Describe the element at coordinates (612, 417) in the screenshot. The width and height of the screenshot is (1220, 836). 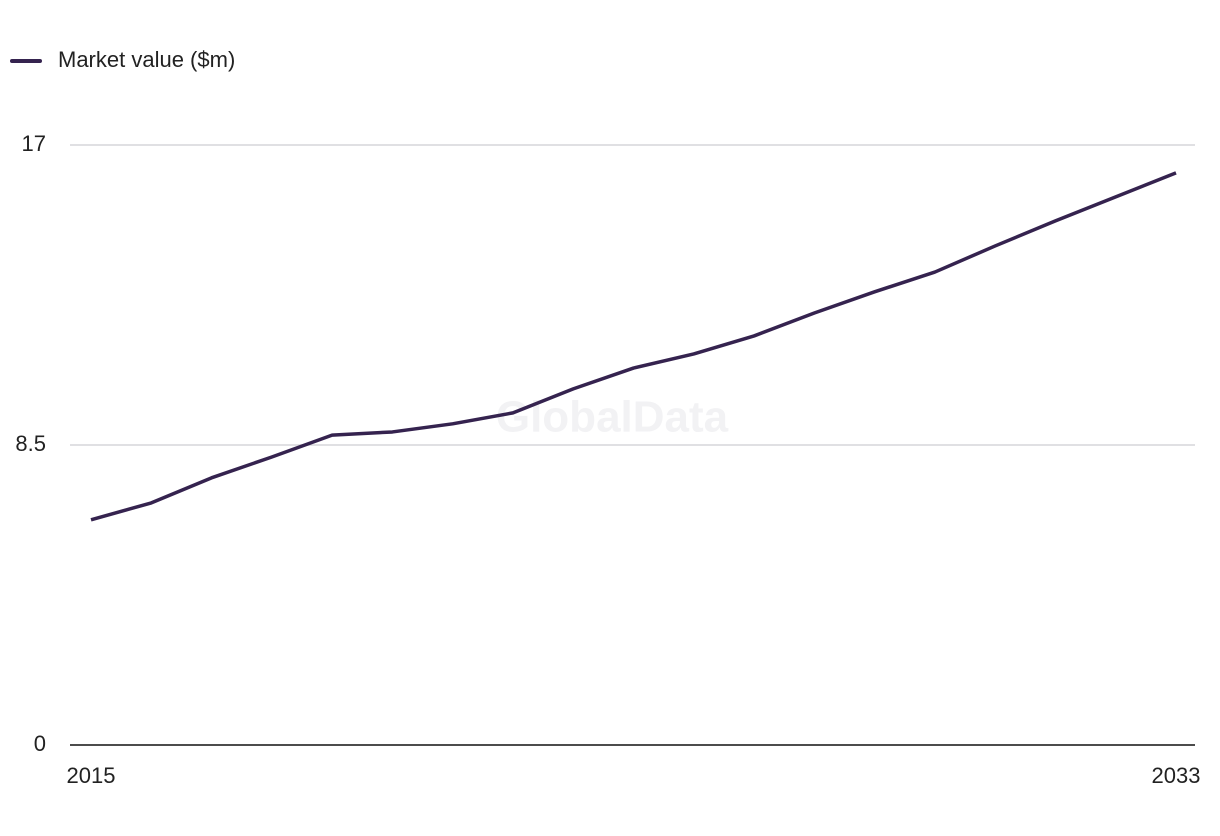
I see `watermark: GlobalData` at that location.